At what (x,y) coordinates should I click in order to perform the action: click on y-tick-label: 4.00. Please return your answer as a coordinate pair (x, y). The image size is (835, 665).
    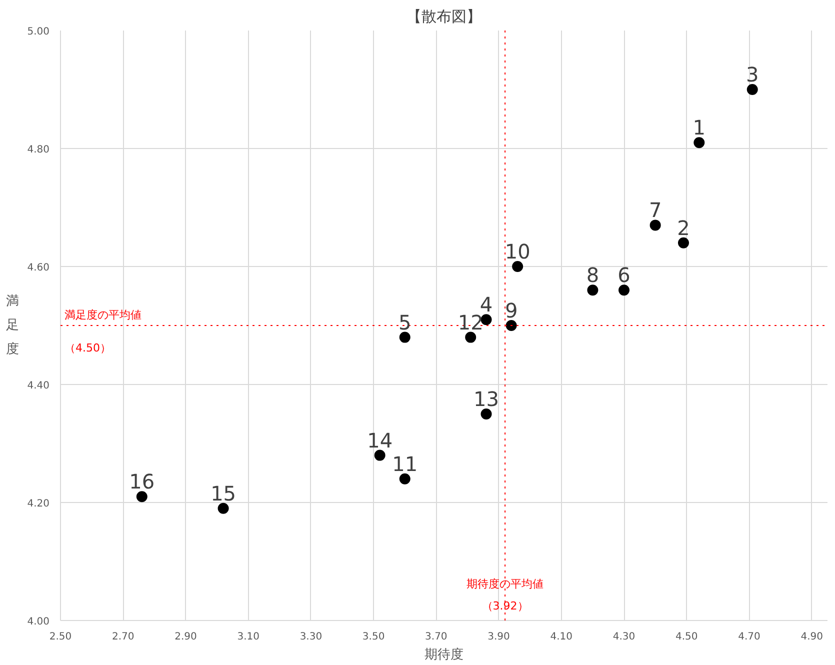
    Looking at the image, I should click on (38, 622).